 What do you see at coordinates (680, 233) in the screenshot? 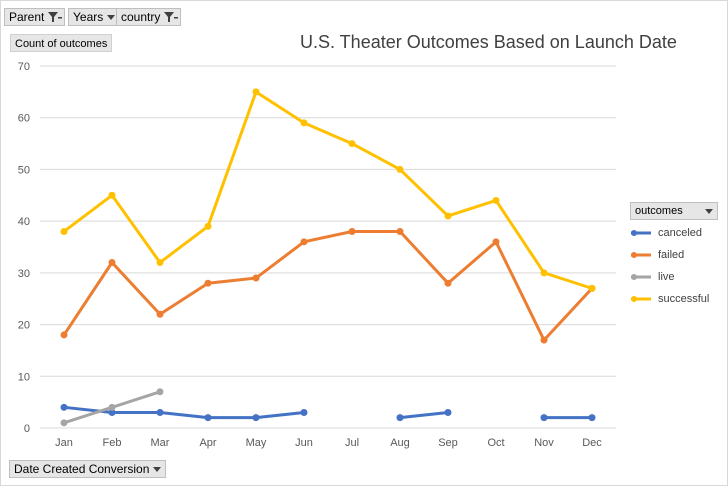
I see `legend-label: canceled` at bounding box center [680, 233].